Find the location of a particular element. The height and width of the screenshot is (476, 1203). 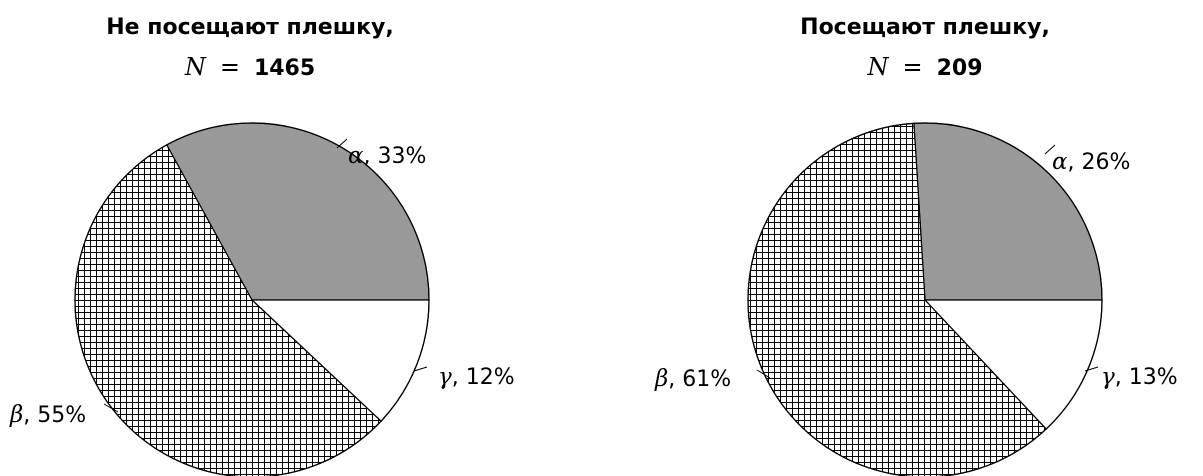

pie-2-label-1: γ, 13% is located at coordinates (1139, 377).